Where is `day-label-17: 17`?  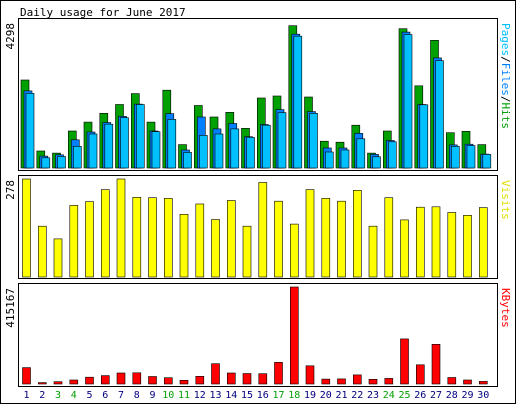 day-label-17: 17 is located at coordinates (278, 395).